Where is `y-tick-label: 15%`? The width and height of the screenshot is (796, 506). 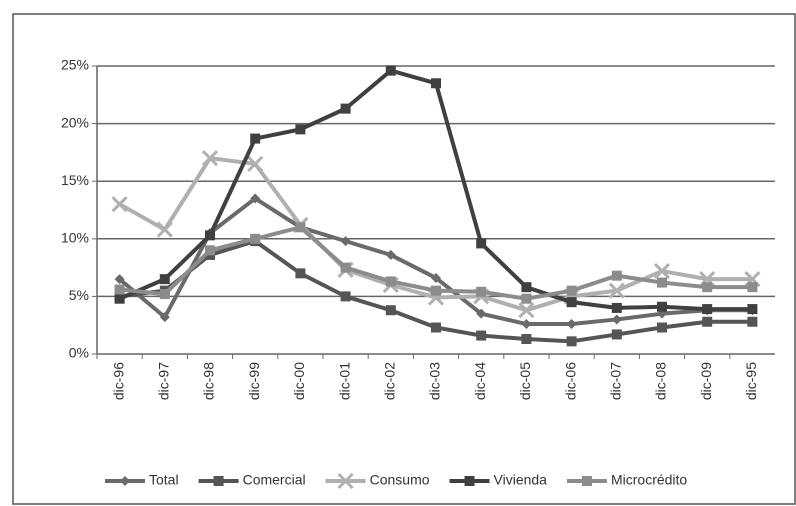
y-tick-label: 15% is located at coordinates (75, 180).